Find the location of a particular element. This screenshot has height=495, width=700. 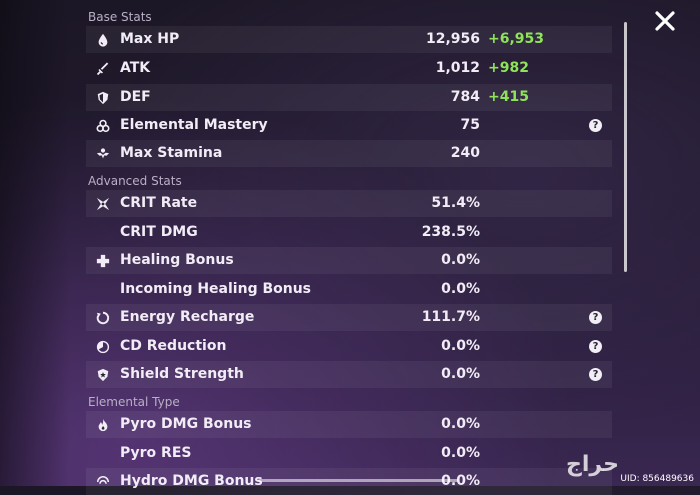

stat-label: Max HP is located at coordinates (150, 39).